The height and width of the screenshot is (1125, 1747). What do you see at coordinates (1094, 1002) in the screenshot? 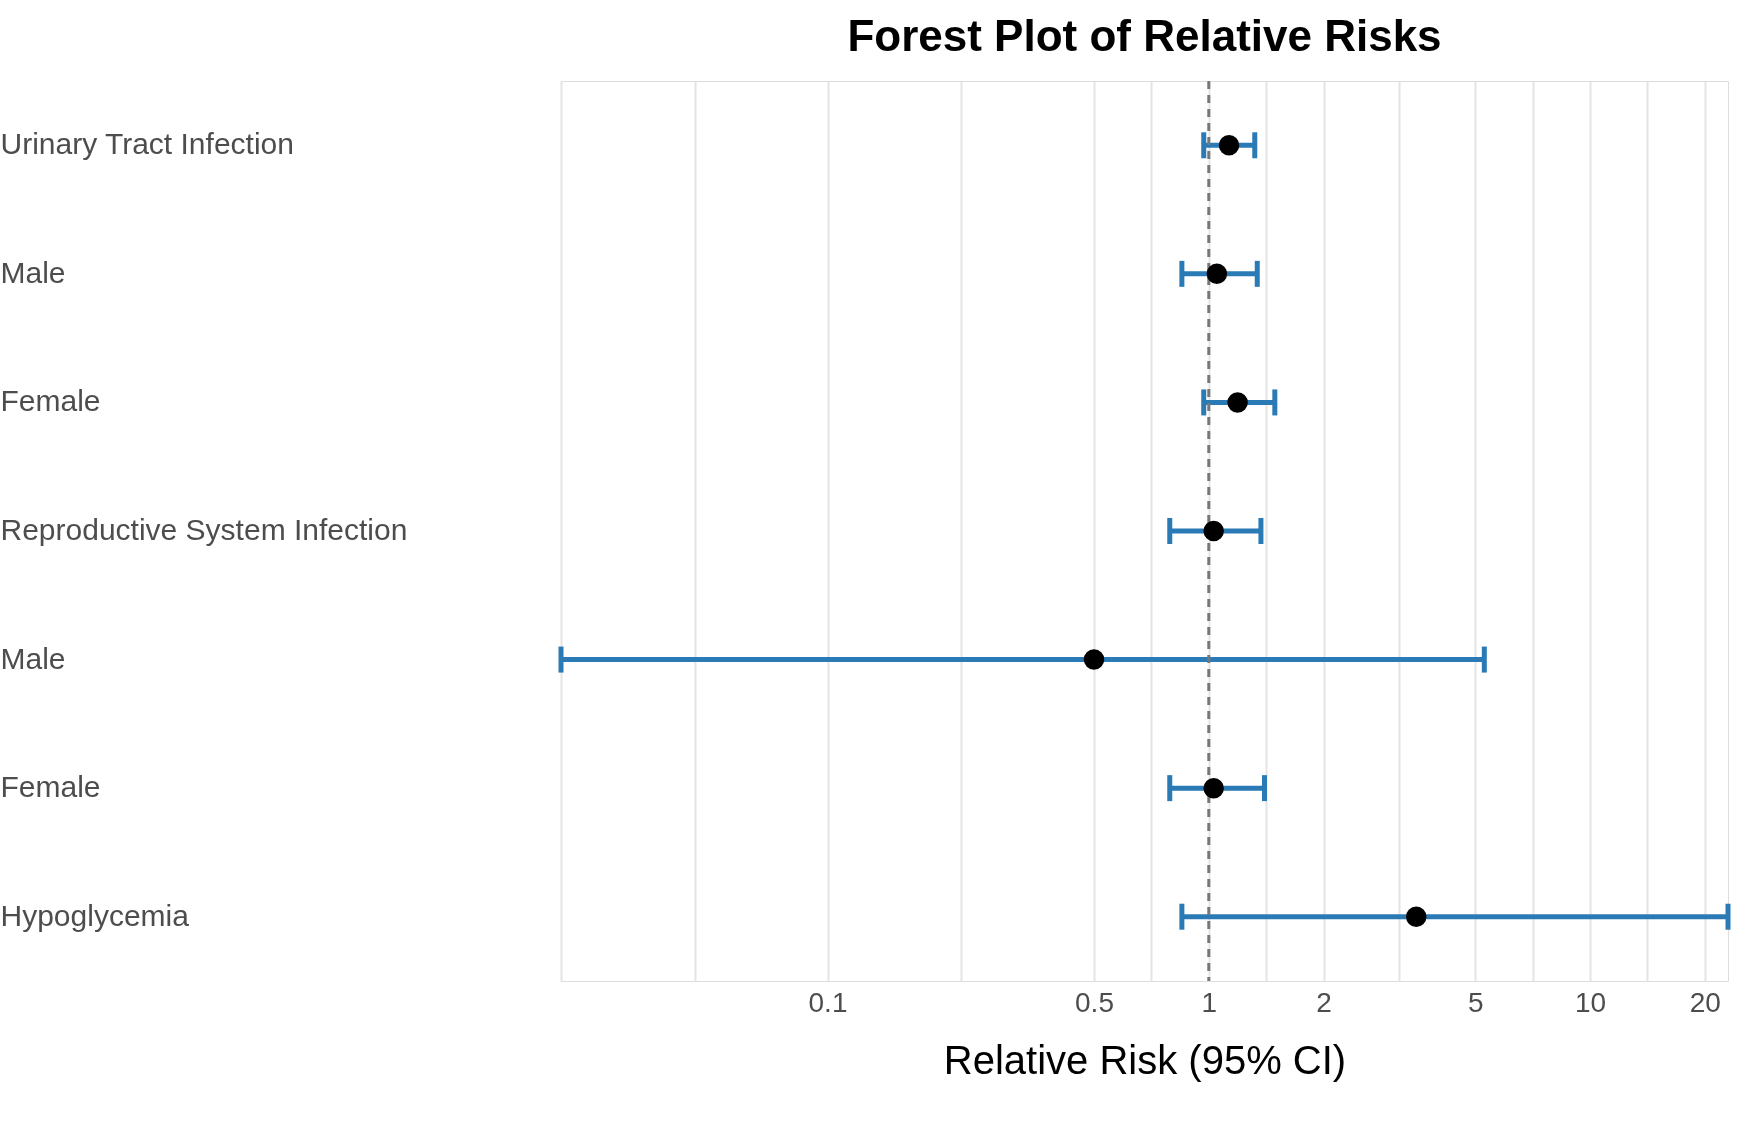
I see `x-tick-label: 0.5` at bounding box center [1094, 1002].